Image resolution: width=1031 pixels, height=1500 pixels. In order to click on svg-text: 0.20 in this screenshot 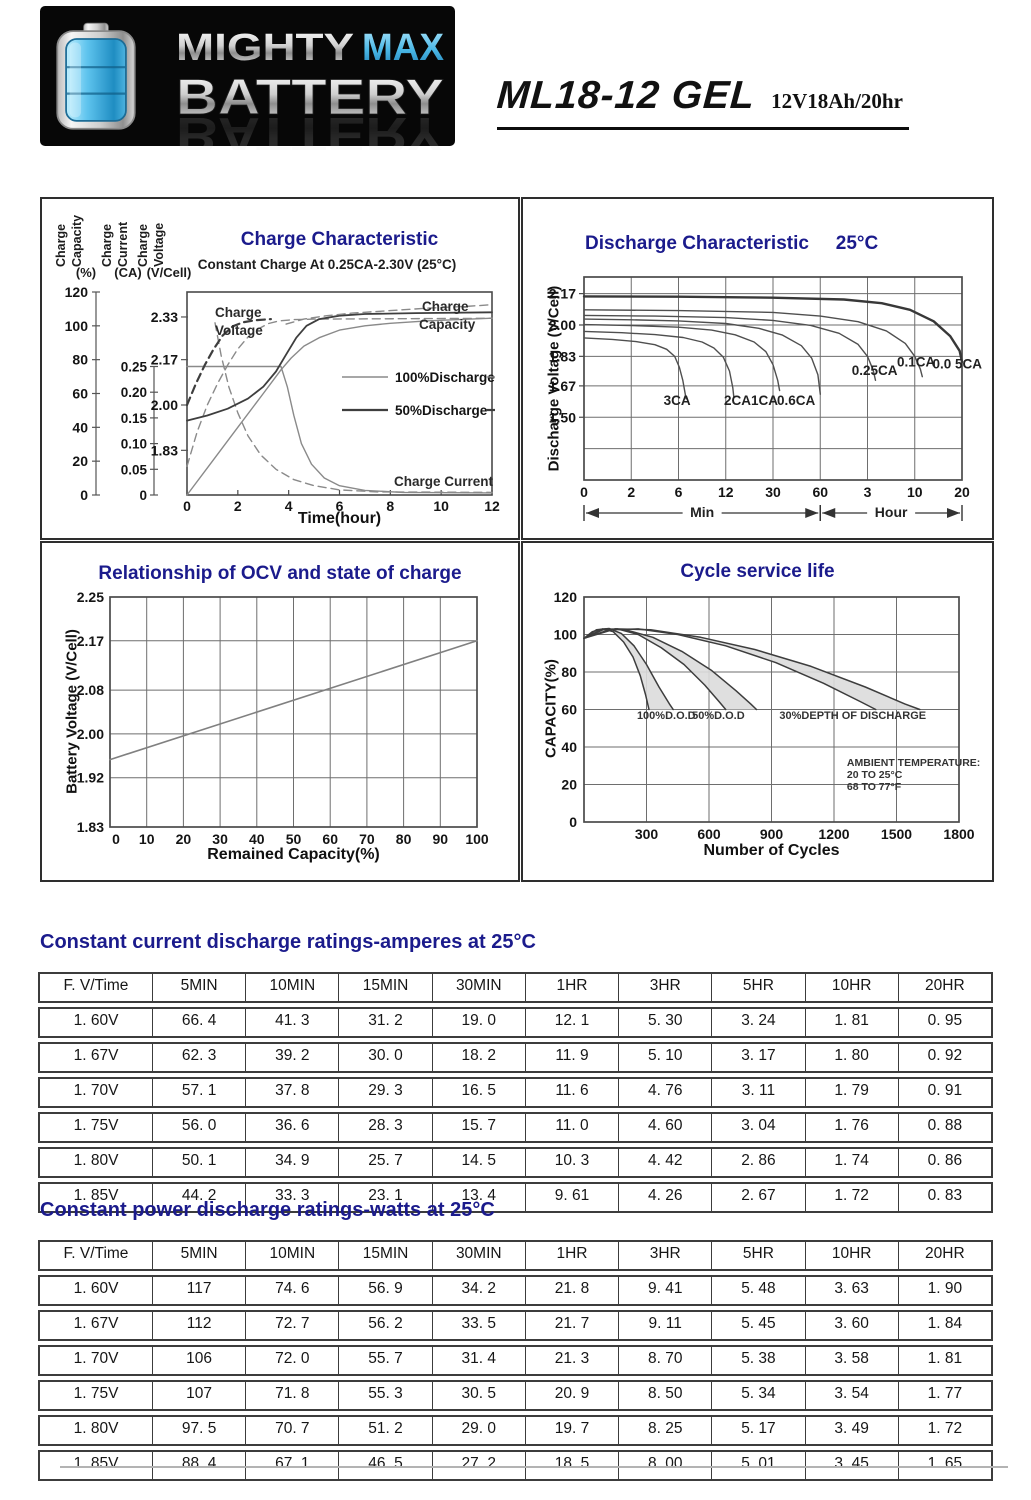, I will do `click(134, 392)`.